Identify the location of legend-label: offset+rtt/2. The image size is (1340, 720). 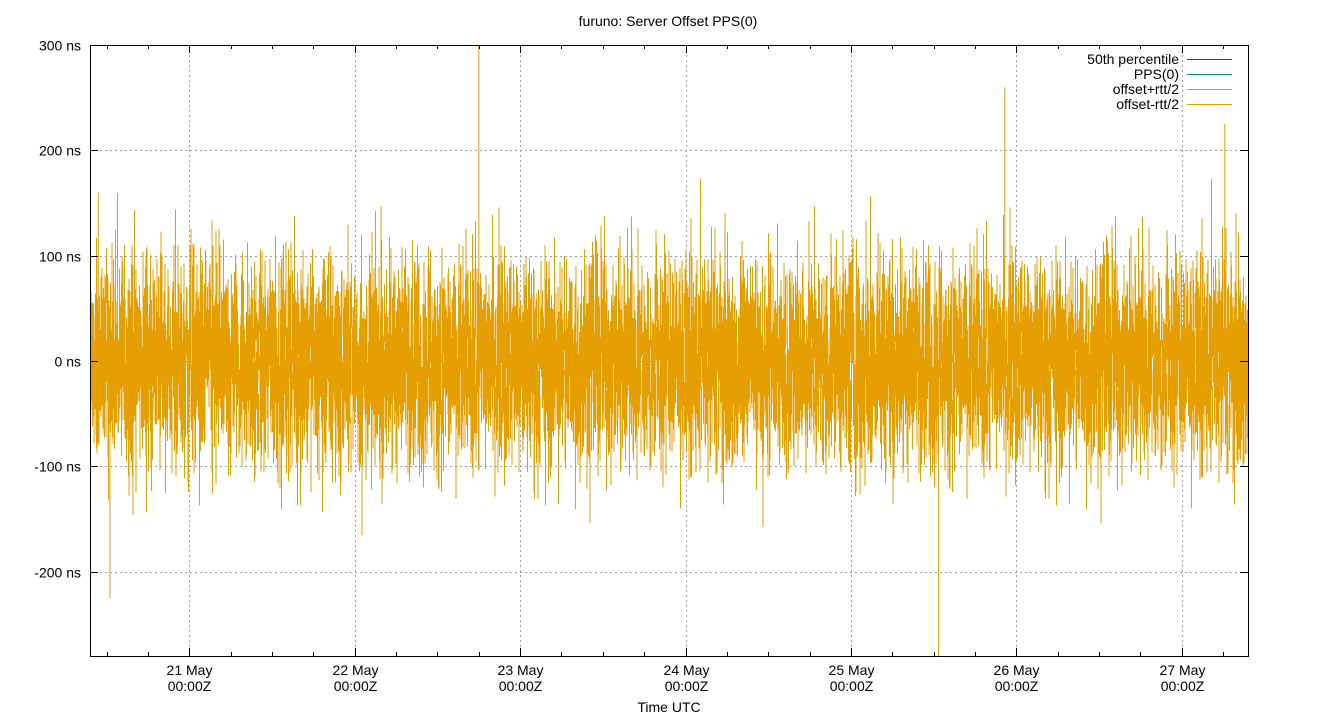
(1146, 89).